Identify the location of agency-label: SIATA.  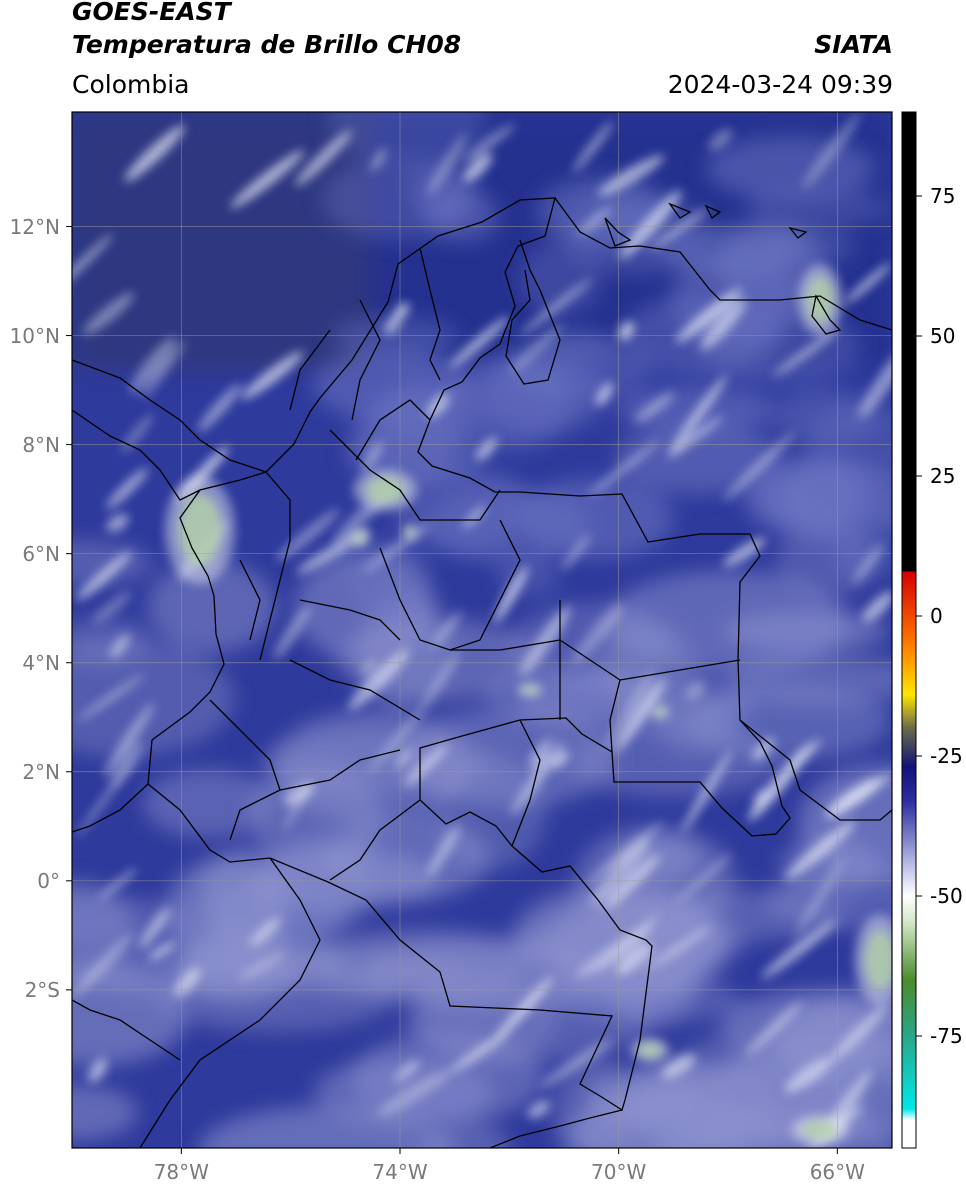
(853, 44).